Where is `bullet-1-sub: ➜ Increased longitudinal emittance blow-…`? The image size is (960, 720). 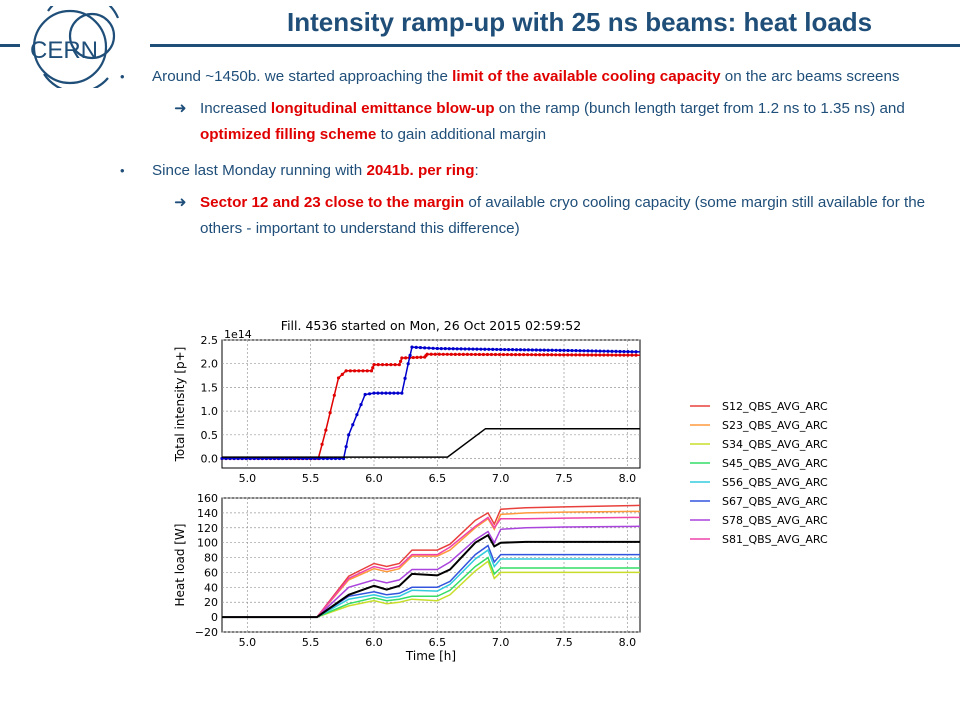 bullet-1-sub: ➜ Increased longitudinal emittance blow-… is located at coordinates (530, 122).